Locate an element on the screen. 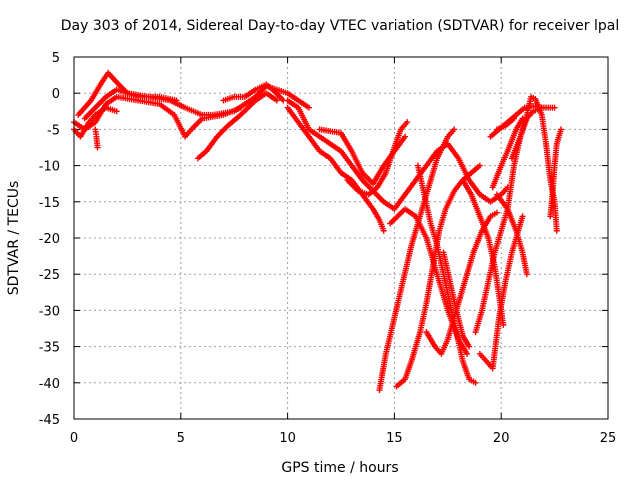 This screenshot has width=640, height=480. x-tick-label: 0 is located at coordinates (74, 438).